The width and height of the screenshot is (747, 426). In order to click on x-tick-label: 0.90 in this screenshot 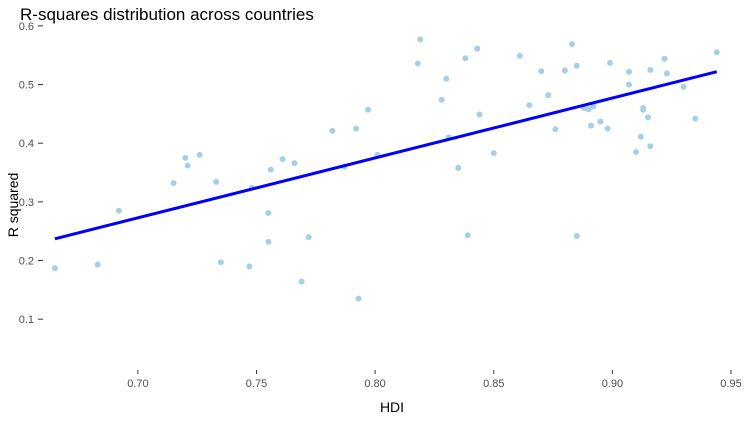, I will do `click(612, 384)`.